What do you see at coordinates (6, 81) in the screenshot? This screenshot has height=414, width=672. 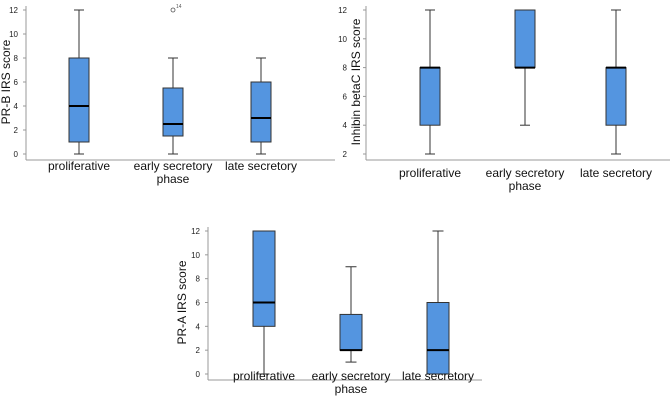 I see `y-axis-label: PR-B IRS score` at bounding box center [6, 81].